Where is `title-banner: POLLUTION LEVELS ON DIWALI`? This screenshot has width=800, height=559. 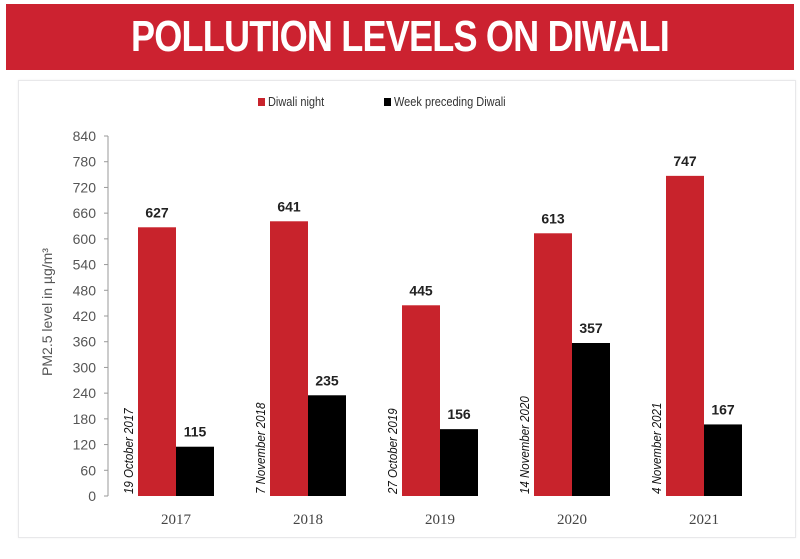
title-banner: POLLUTION LEVELS ON DIWALI is located at coordinates (400, 37).